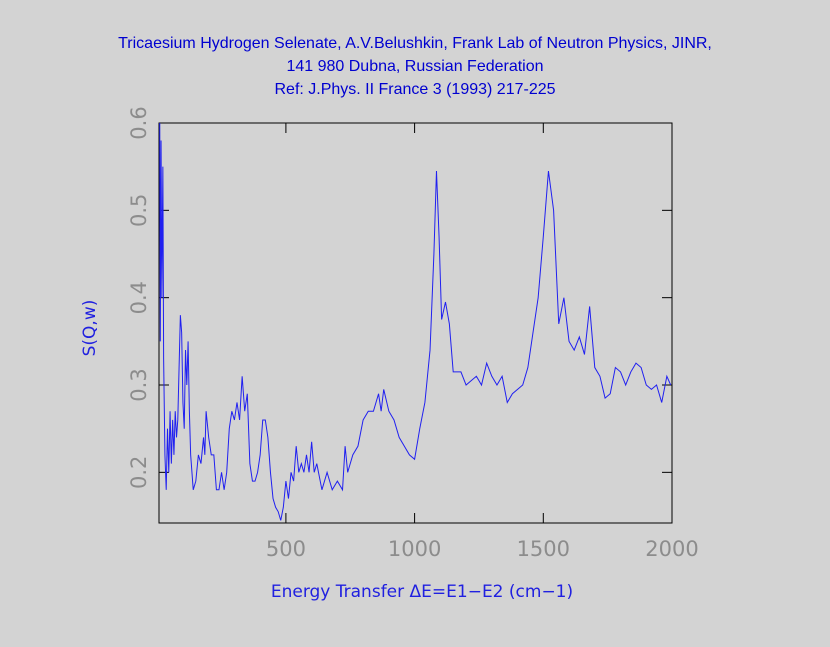 This screenshot has width=830, height=647. What do you see at coordinates (414, 89) in the screenshot?
I see `title-line: Ref: J.Phys. II France 3 (1993) 217-225` at bounding box center [414, 89].